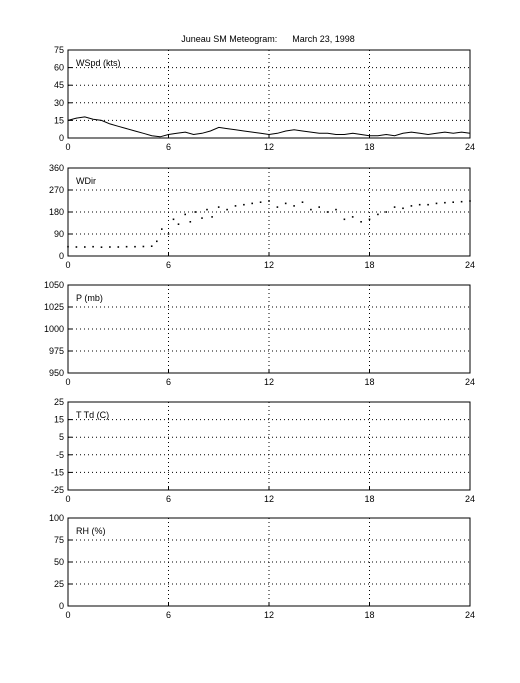  Describe the element at coordinates (61, 437) in the screenshot. I see `y-tick-label: 5` at that location.